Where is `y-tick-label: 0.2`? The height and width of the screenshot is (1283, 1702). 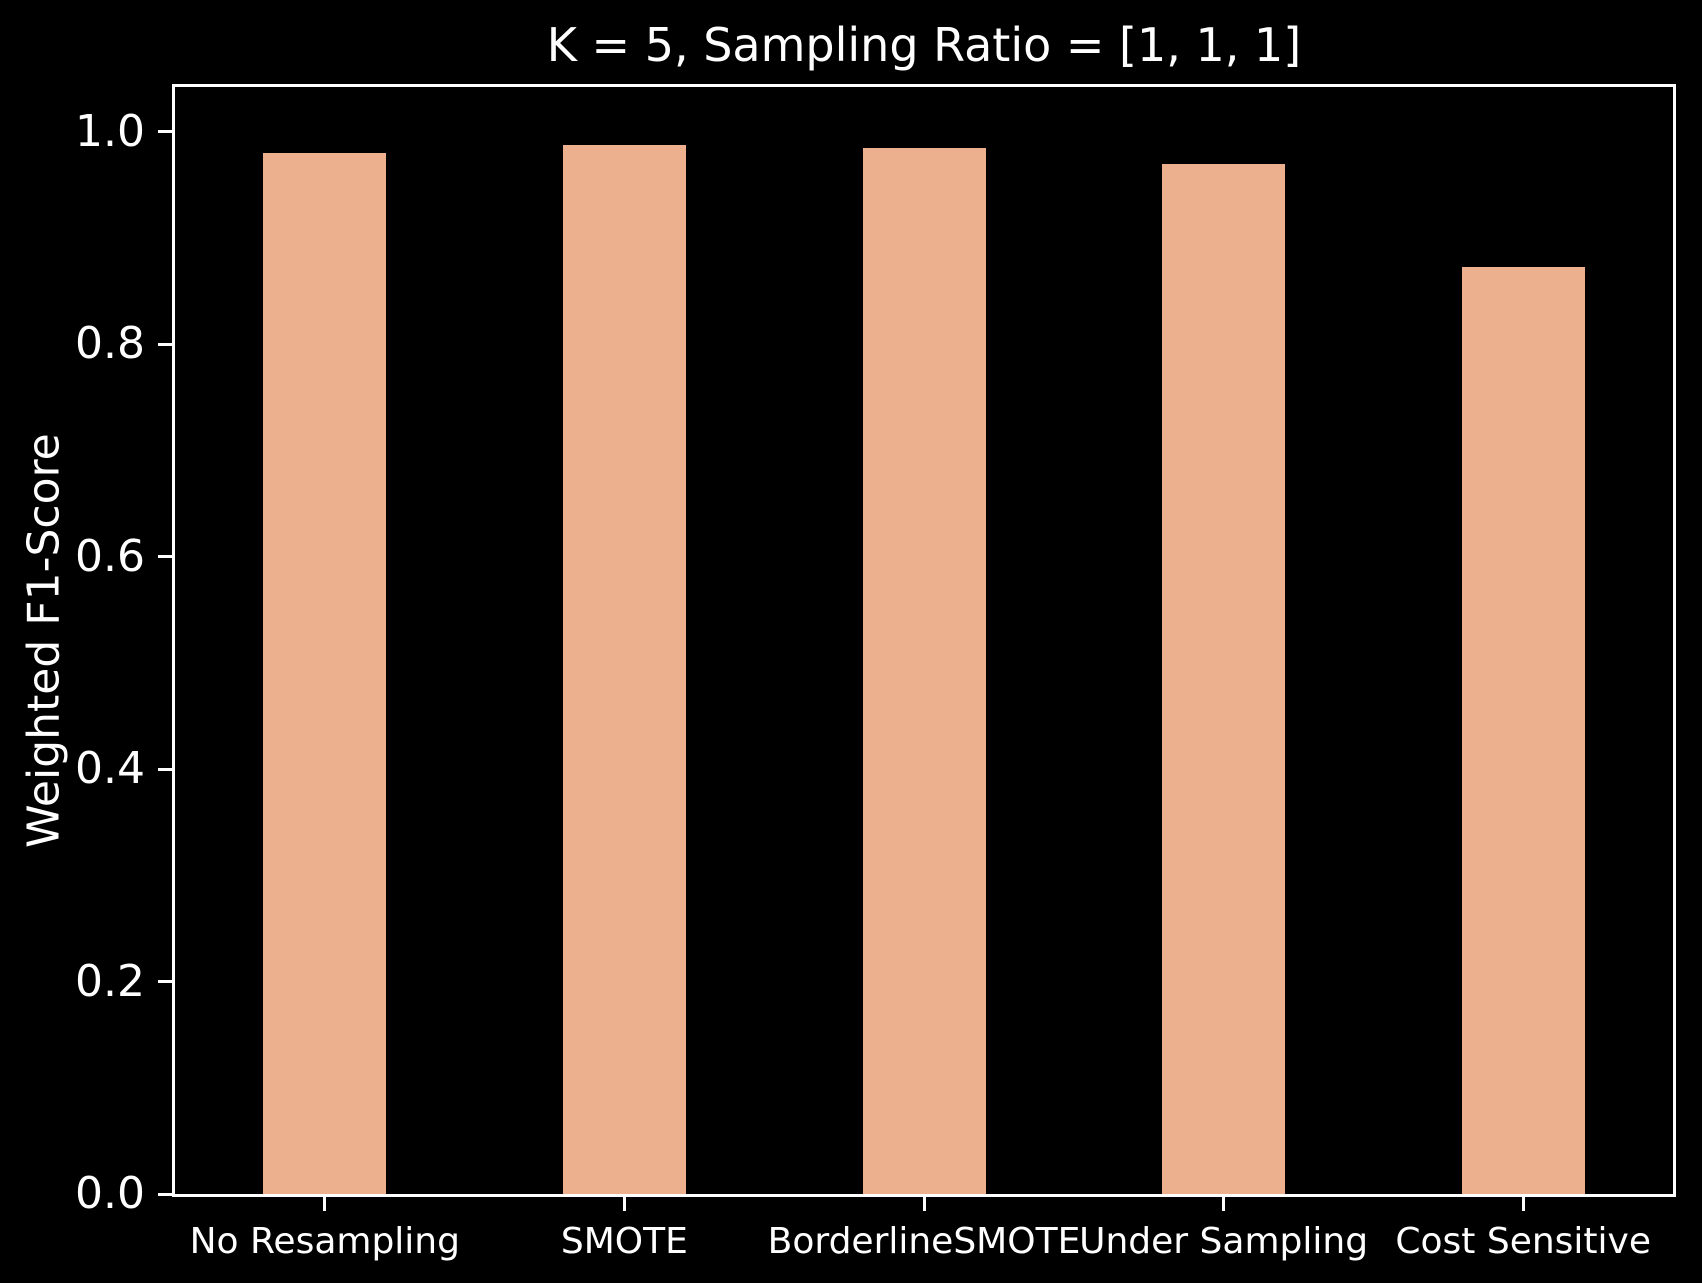 y-tick-label: 0.2 is located at coordinates (110, 981).